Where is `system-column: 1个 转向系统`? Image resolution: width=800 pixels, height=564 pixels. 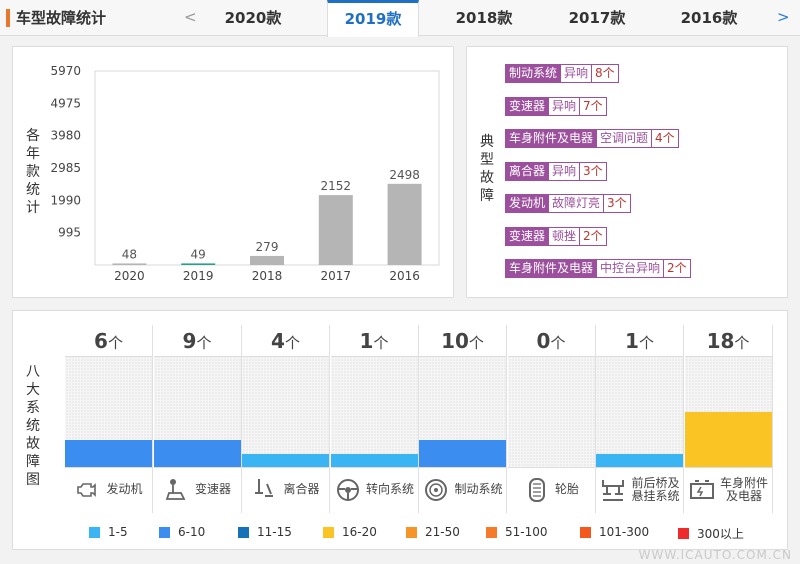
system-column: 1个 转向系统 is located at coordinates (374, 419).